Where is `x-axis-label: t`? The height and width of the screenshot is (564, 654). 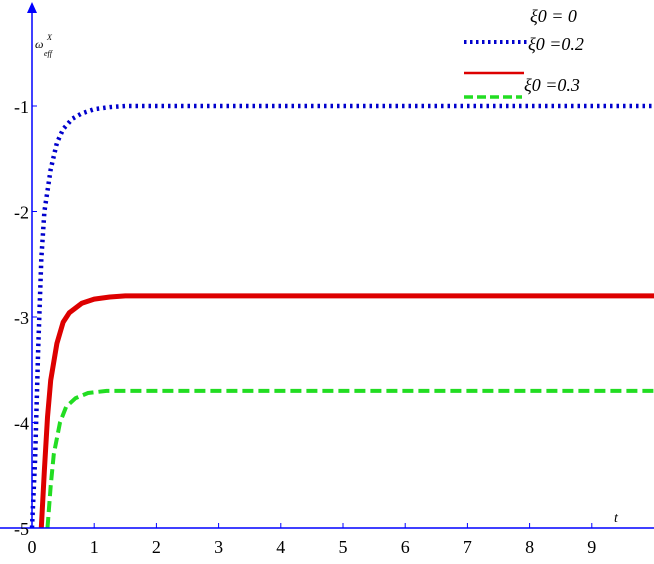 x-axis-label: t is located at coordinates (616, 518).